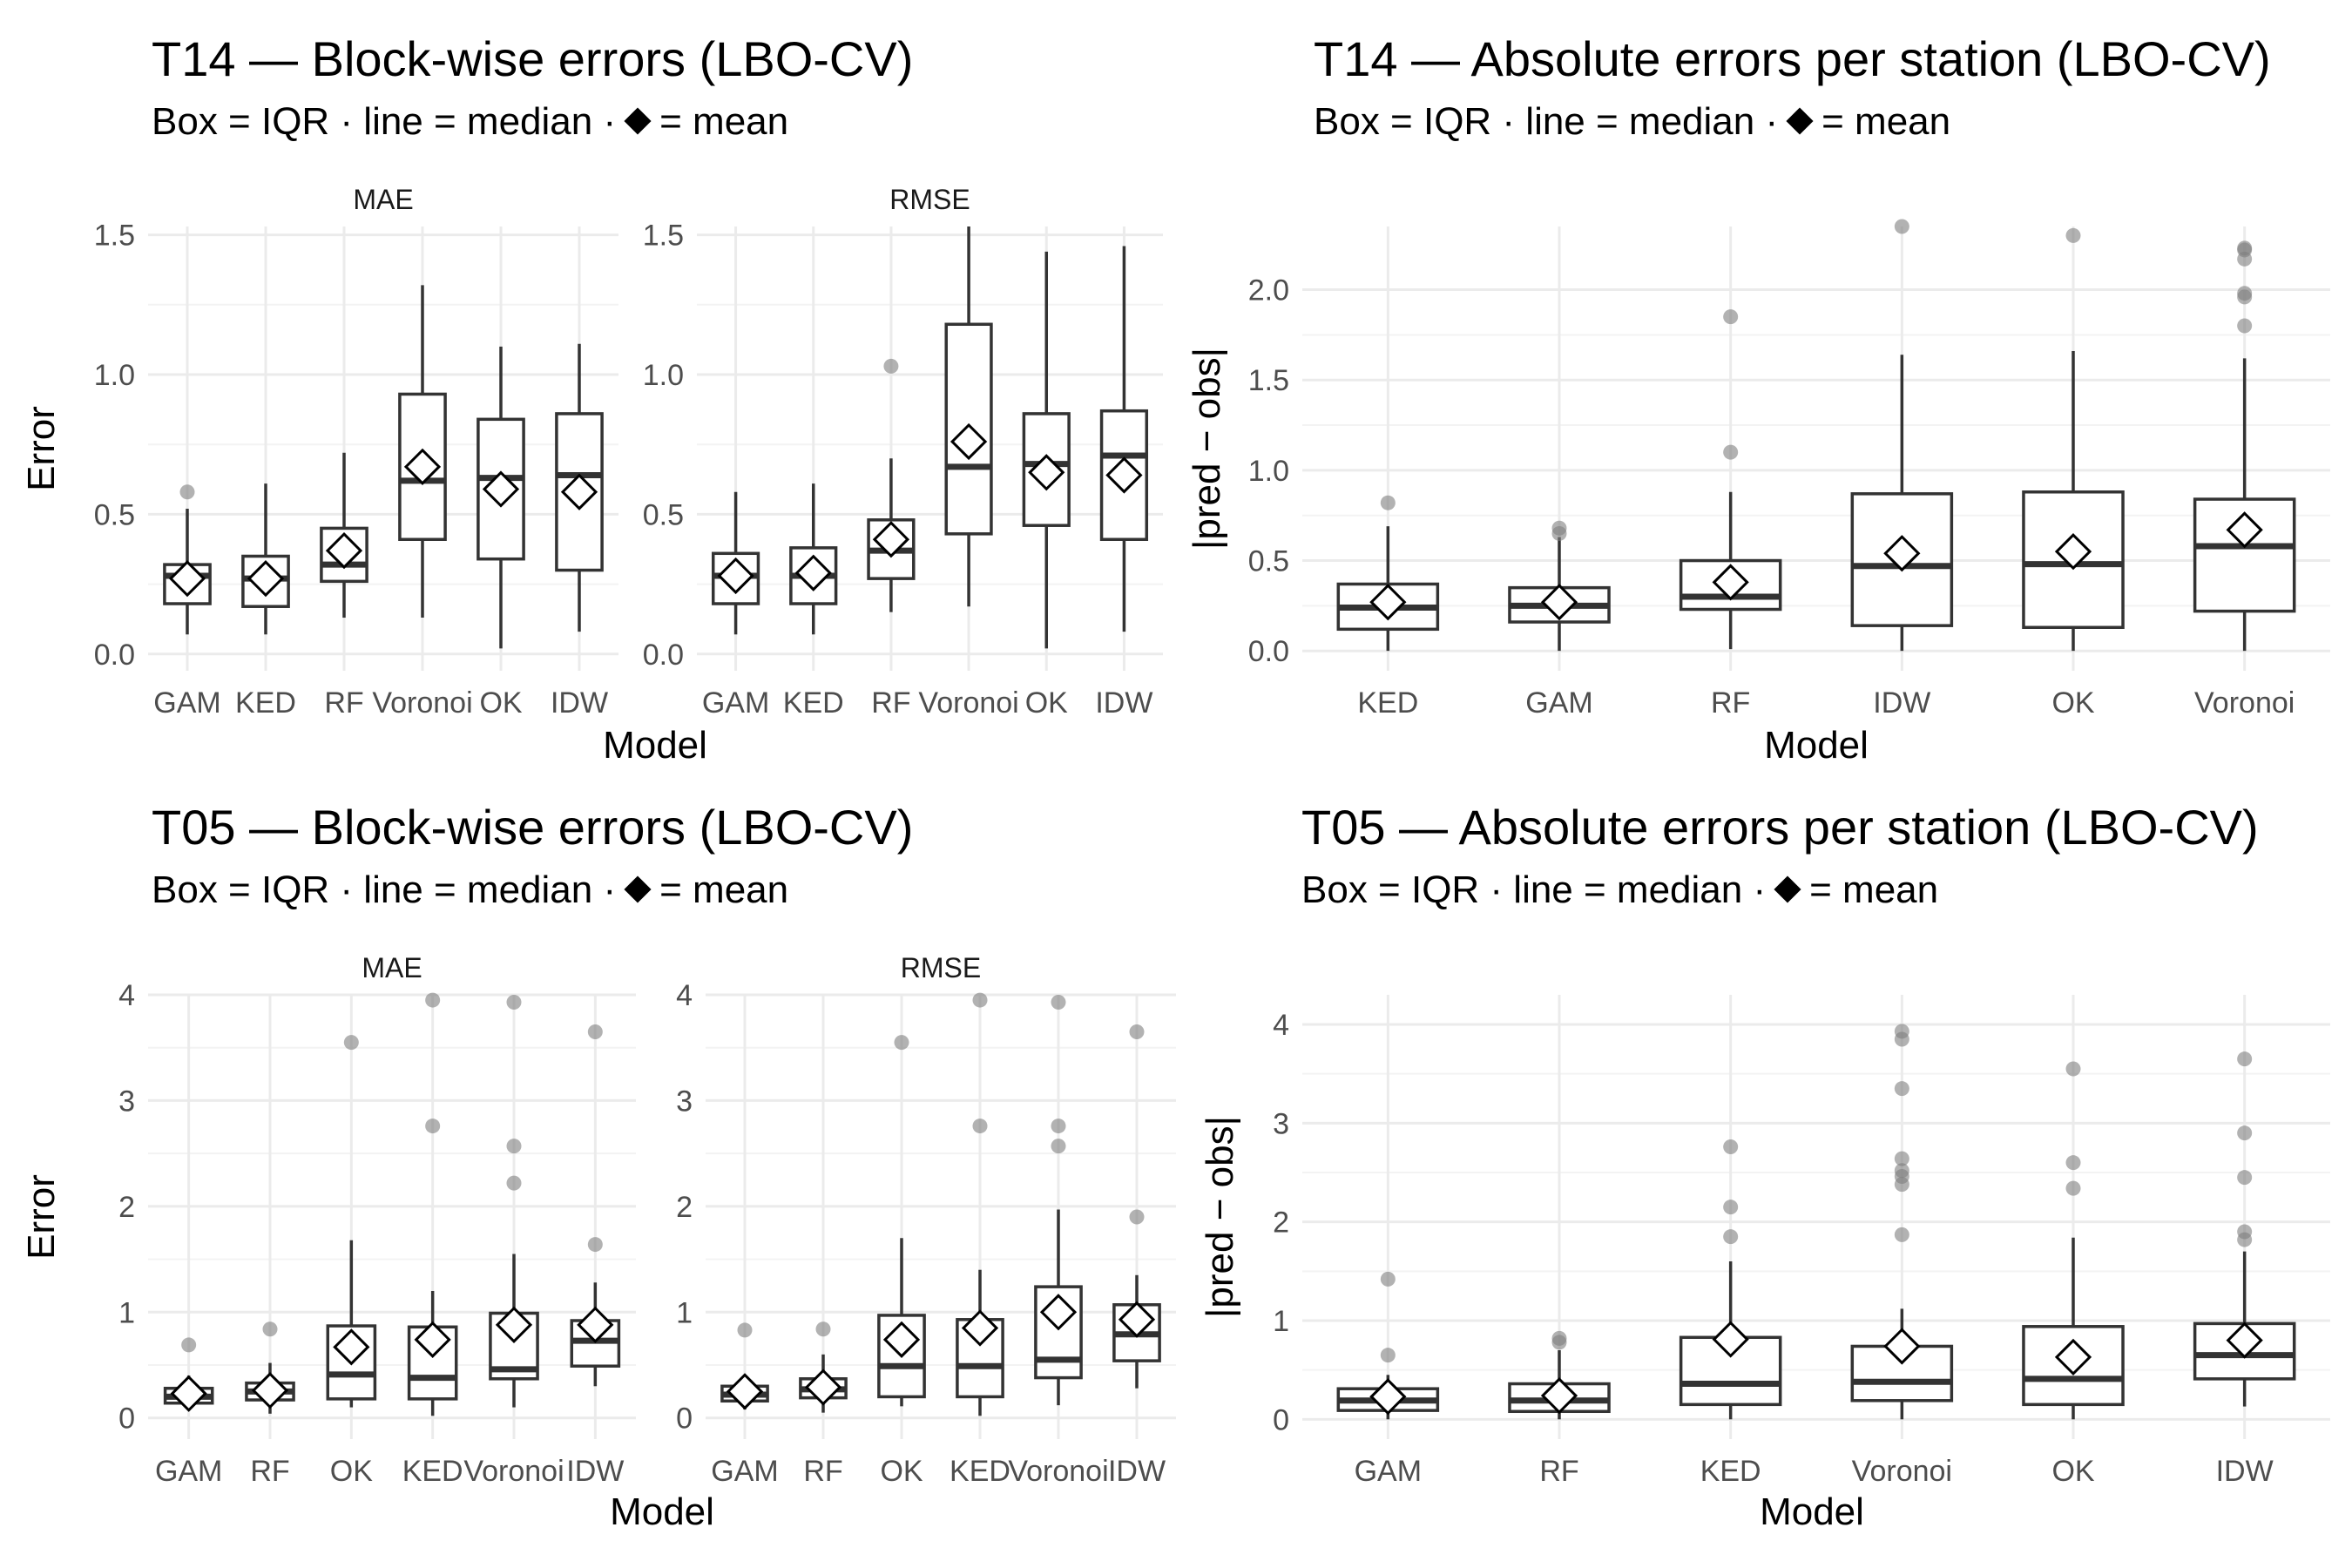 Image resolution: width=2352 pixels, height=1568 pixels. I want to click on facet-panel: 0.0 0.5 1.0 1.5 2.0 KED GAM RF IDW OK Voronoi, so click(1789, 470).